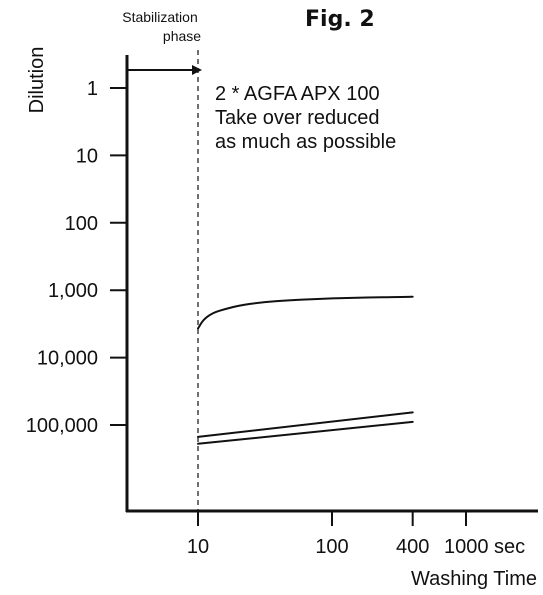 The image size is (543, 595). What do you see at coordinates (412, 547) in the screenshot?
I see `x-tick-label: 400` at bounding box center [412, 547].